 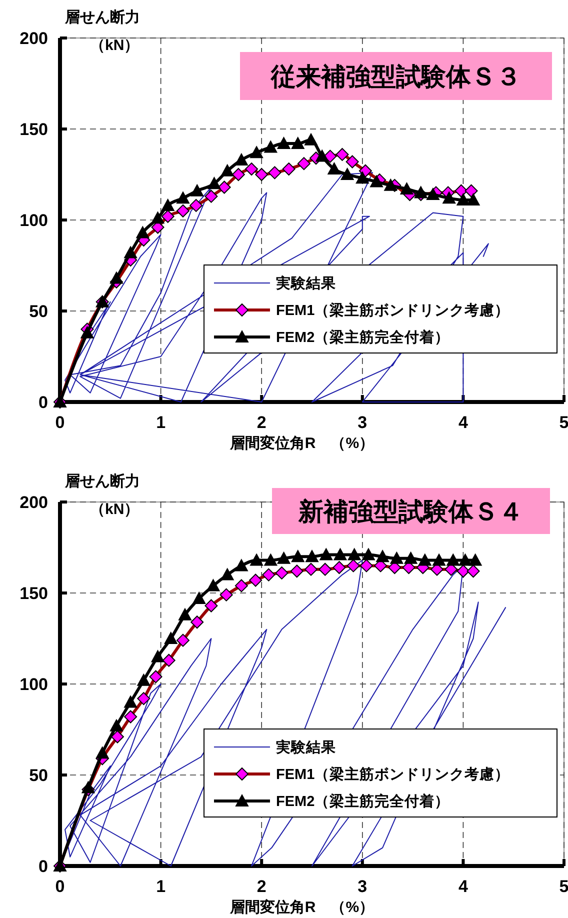 What do you see at coordinates (363, 337) in the screenshot?
I see `legend-label: FEM2（梁主筋完全付着）` at bounding box center [363, 337].